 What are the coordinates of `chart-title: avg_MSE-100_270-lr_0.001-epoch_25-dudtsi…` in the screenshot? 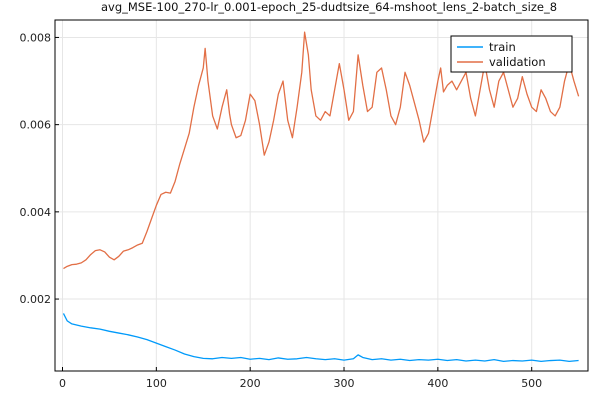 It's located at (329, 7).